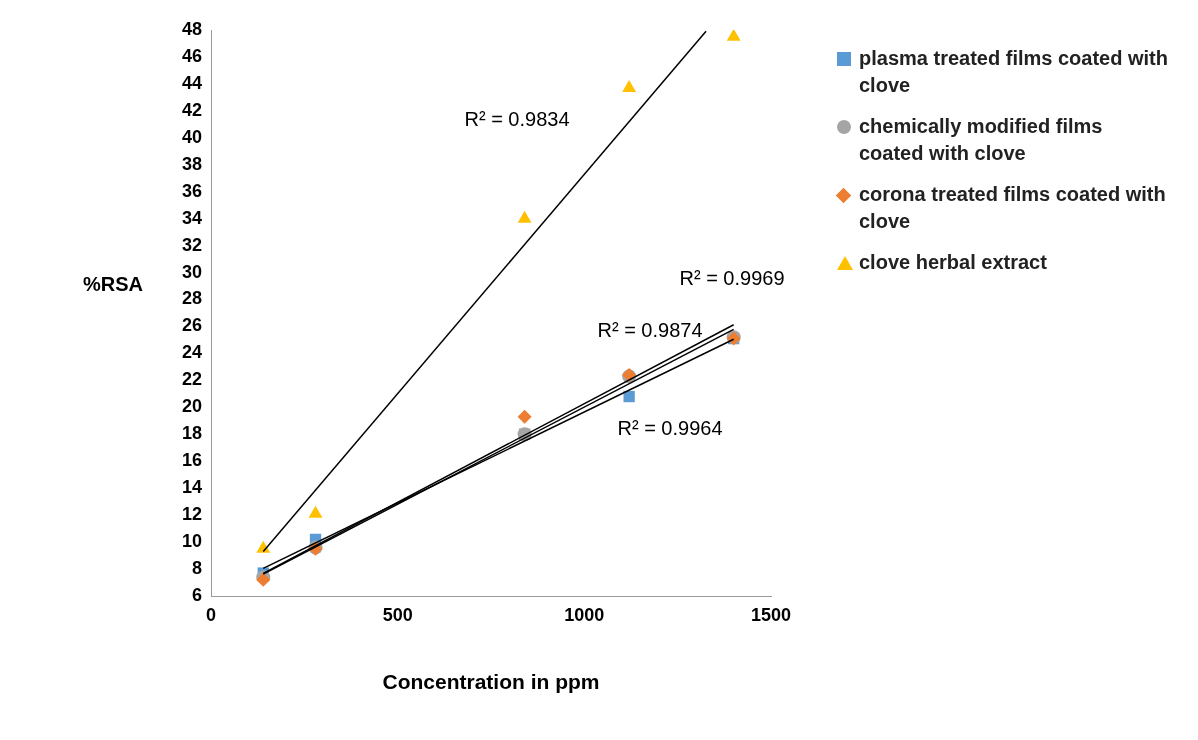  I want to click on y-tick-label: 28, so click(191, 298).